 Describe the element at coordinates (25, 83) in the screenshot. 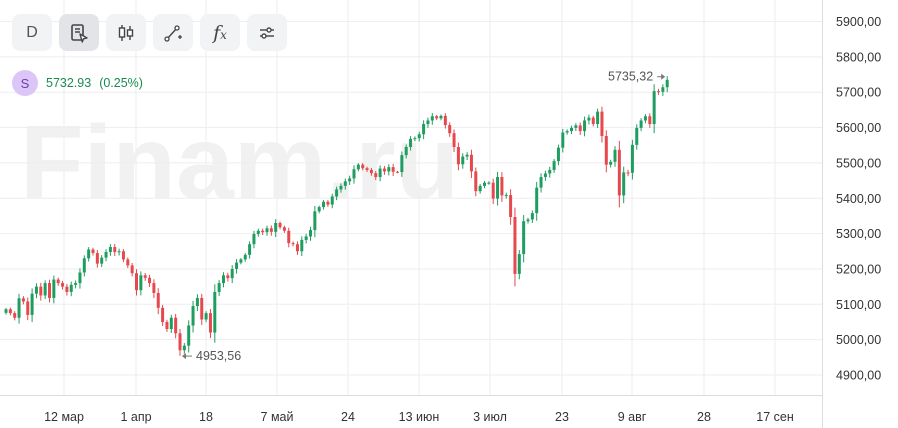

I see `ticker-avatar: S` at that location.